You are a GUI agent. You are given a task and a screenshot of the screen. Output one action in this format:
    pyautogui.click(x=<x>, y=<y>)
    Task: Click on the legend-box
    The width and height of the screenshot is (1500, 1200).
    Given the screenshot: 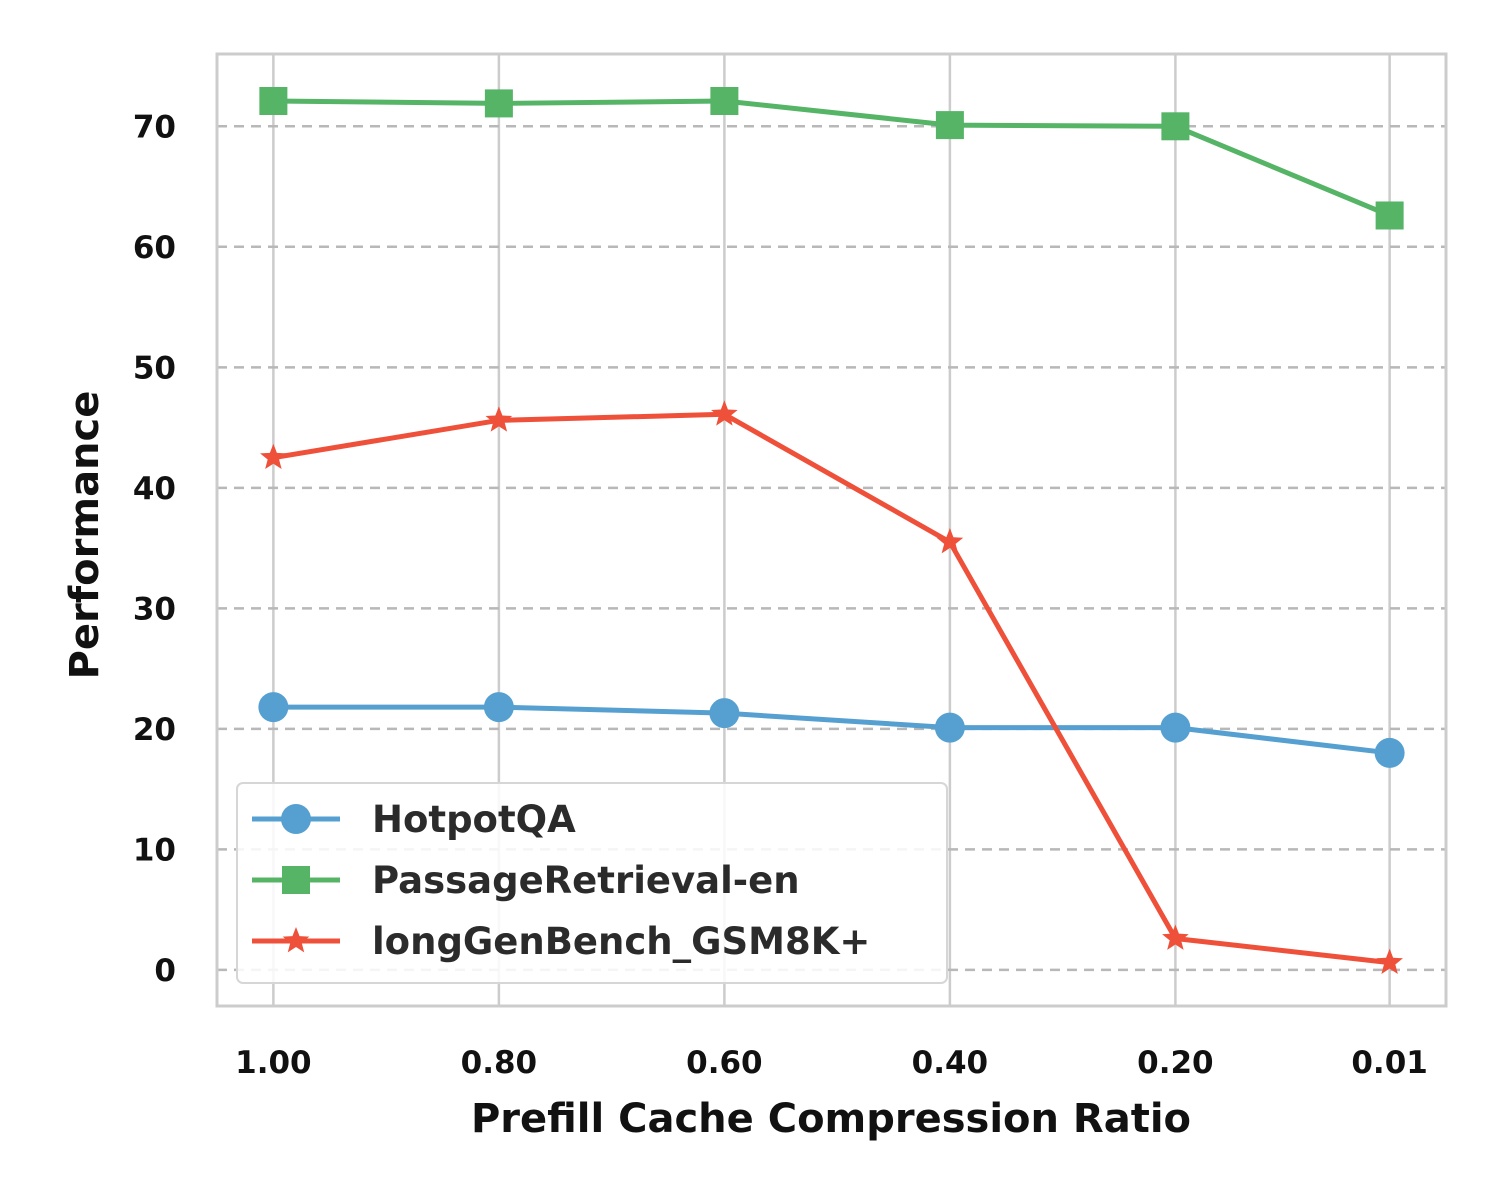 What is the action you would take?
    pyautogui.click(x=592, y=883)
    